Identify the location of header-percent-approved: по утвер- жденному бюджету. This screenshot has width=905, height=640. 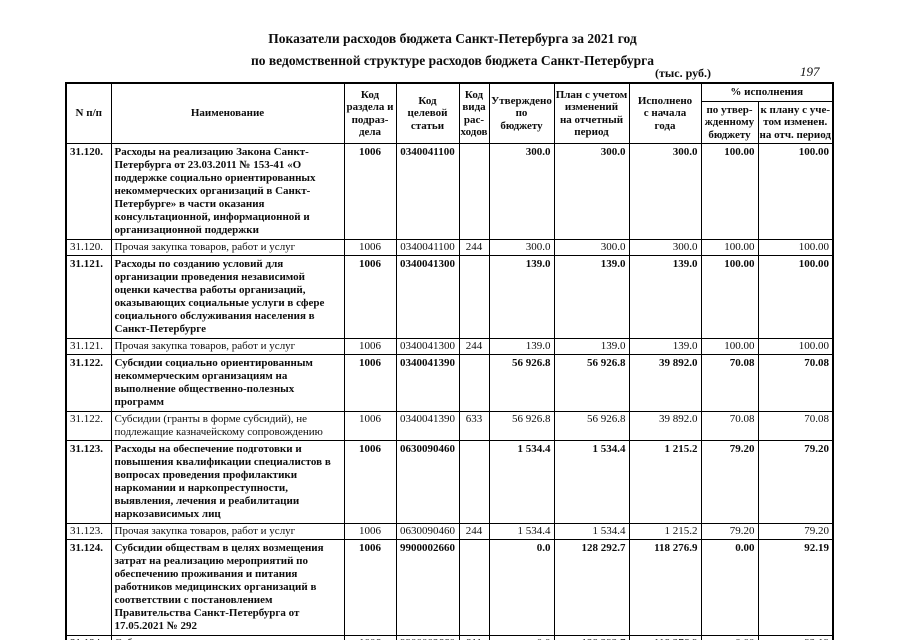
(729, 122).